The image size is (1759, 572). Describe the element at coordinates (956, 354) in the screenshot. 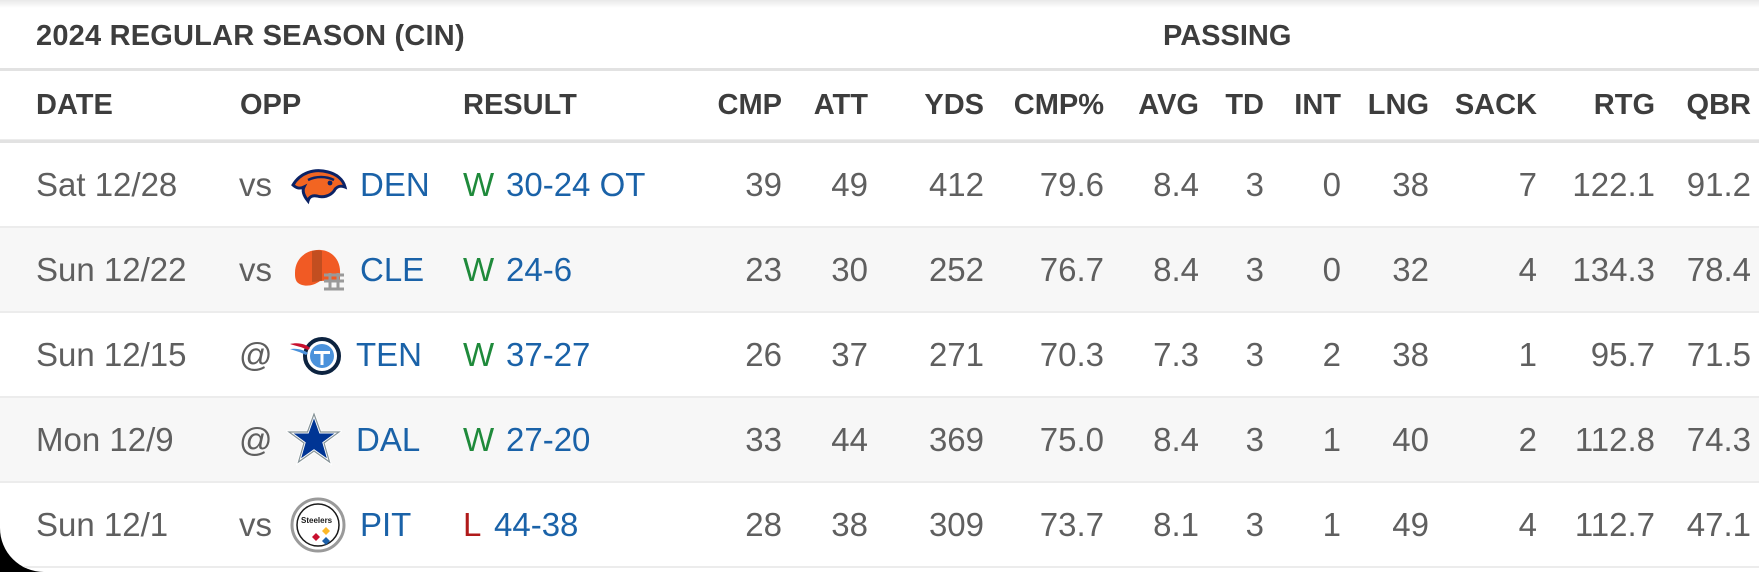

I see `yds-cell: 271` at that location.